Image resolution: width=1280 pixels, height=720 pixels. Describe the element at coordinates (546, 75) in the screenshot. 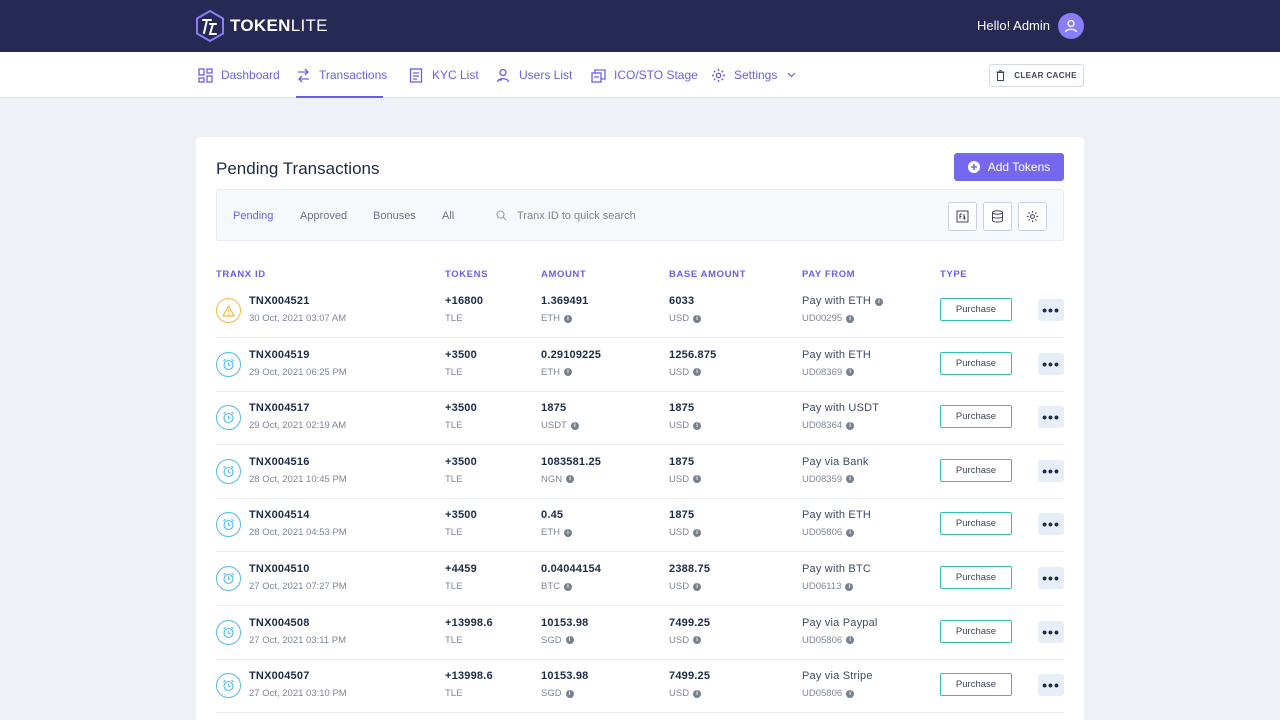

I see `nav-label: Users List` at that location.